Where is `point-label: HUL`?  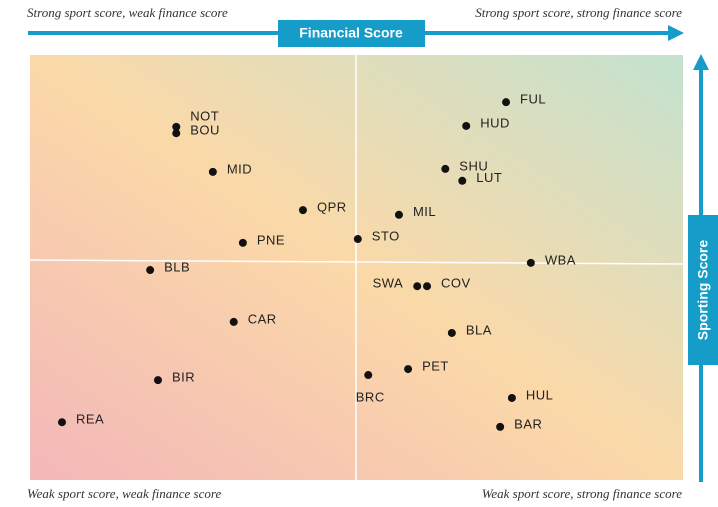 point-label: HUL is located at coordinates (540, 394).